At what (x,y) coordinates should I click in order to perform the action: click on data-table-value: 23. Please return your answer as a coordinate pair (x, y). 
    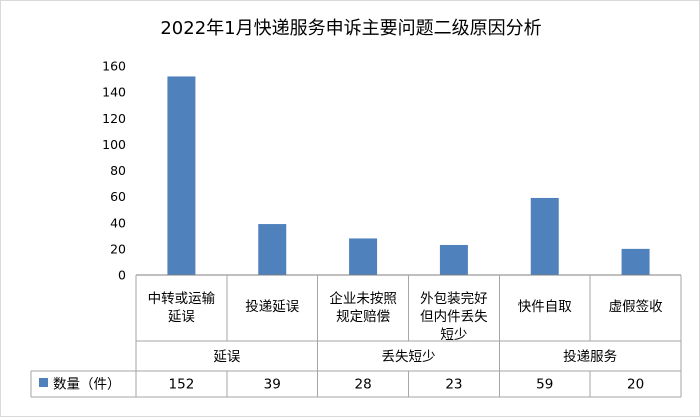
    Looking at the image, I should click on (453, 385).